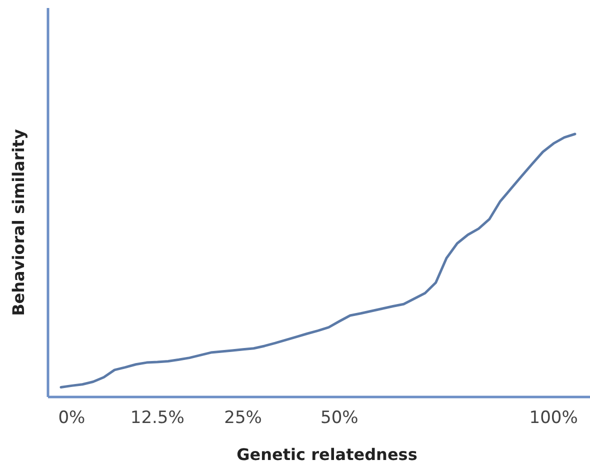 The height and width of the screenshot is (468, 590). Describe the element at coordinates (553, 418) in the screenshot. I see `x-tick-label: 100%` at that location.